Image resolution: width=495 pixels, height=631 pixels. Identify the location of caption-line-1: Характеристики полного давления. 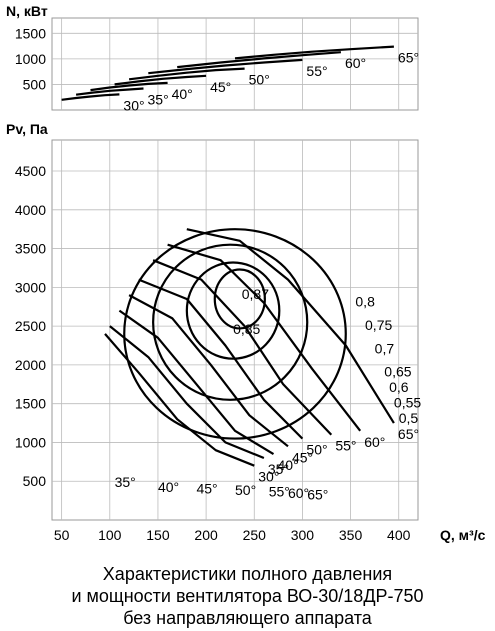
(247, 574).